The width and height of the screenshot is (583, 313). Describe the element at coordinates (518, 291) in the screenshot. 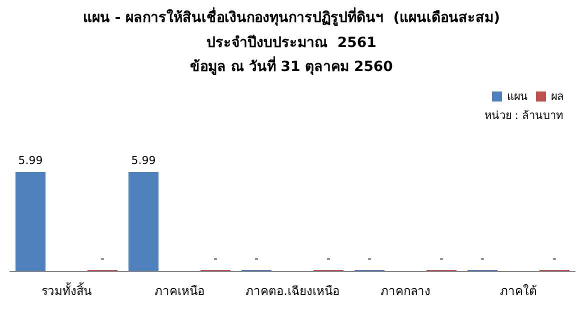

I see `x-tick-label: ภาคใต้` at that location.